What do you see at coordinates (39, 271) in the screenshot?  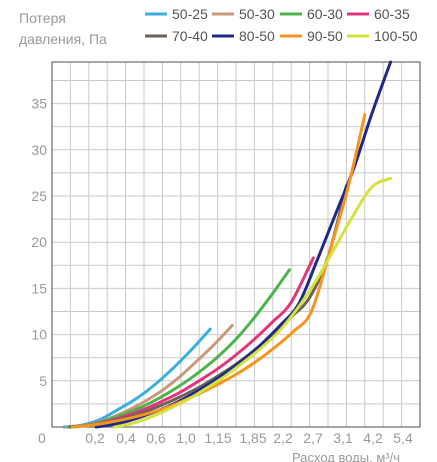 I see `y-tick-labels: 5 10 15 20 25 30 35 0` at bounding box center [39, 271].